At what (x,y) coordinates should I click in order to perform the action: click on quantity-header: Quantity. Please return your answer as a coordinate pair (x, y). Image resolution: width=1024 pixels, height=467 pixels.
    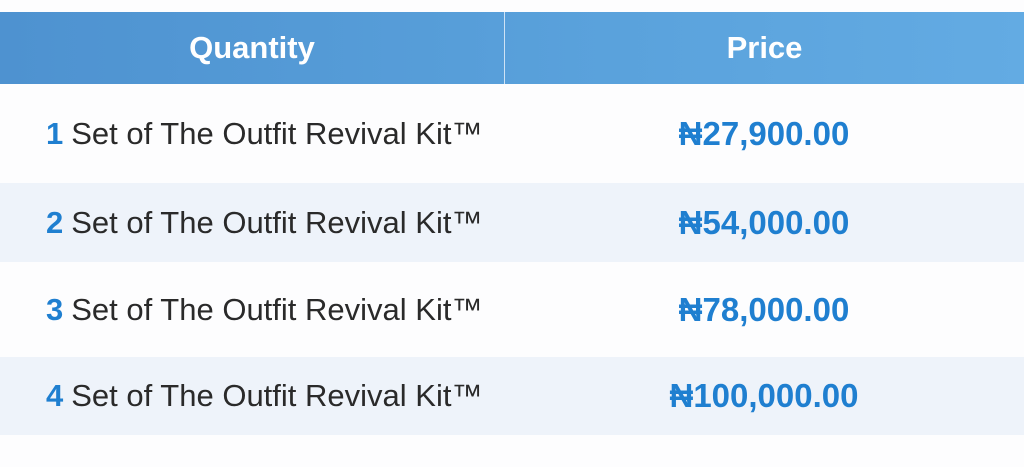
    Looking at the image, I should click on (252, 48).